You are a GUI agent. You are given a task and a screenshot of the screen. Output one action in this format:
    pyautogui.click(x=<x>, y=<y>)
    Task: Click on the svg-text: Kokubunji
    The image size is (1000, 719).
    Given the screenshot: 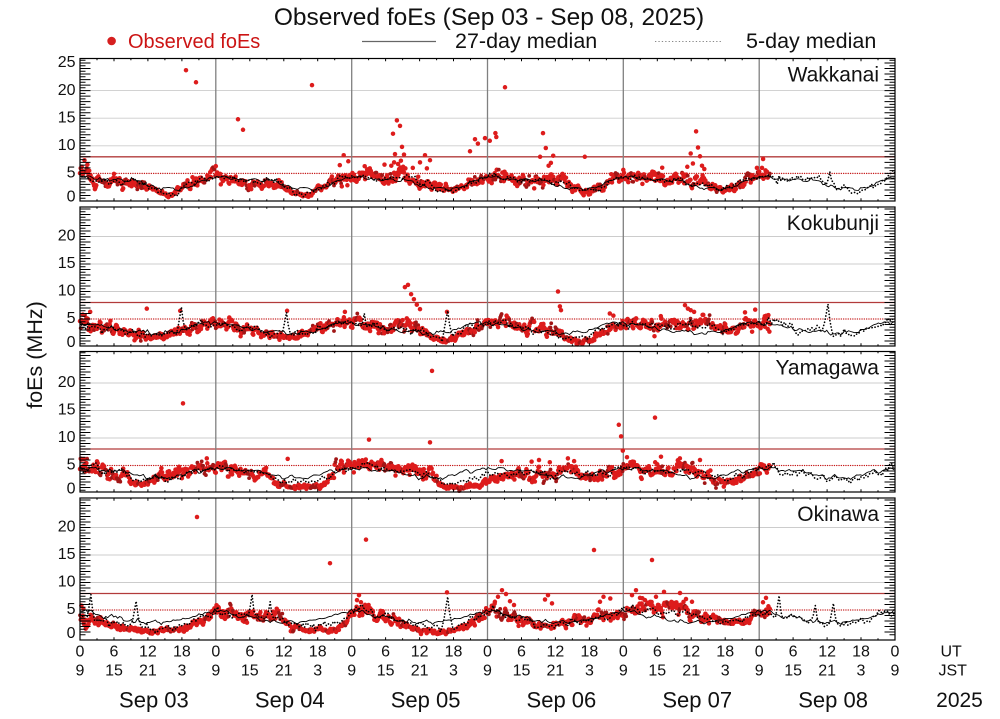 What is the action you would take?
    pyautogui.click(x=833, y=223)
    